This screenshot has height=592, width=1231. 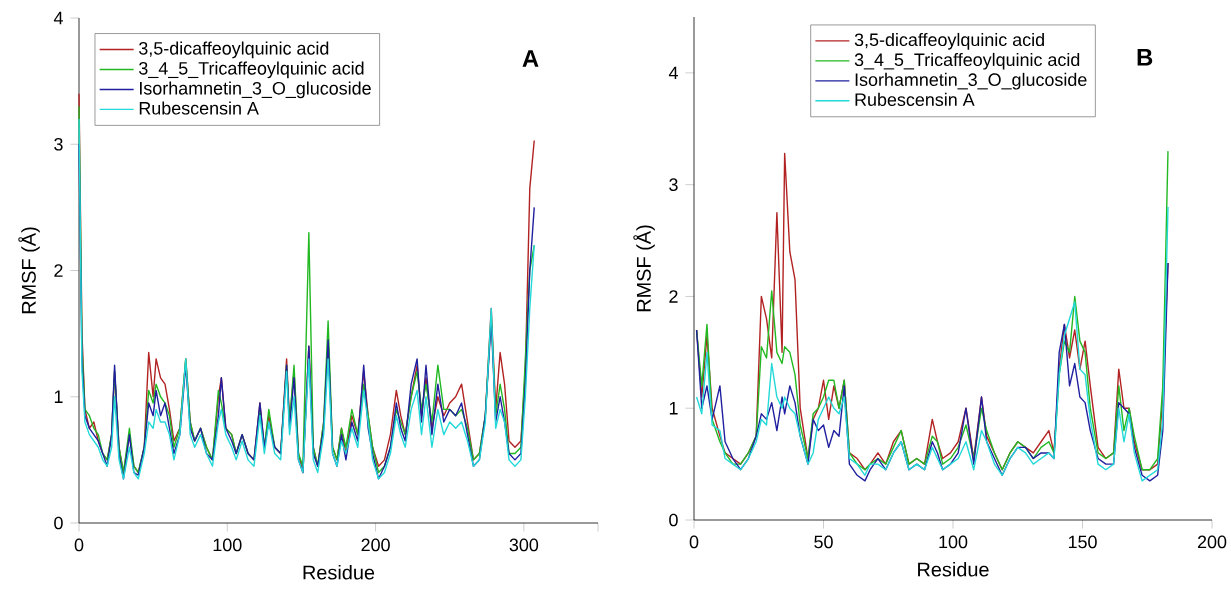 What do you see at coordinates (1082, 542) in the screenshot?
I see `x-tick-label: 150` at bounding box center [1082, 542].